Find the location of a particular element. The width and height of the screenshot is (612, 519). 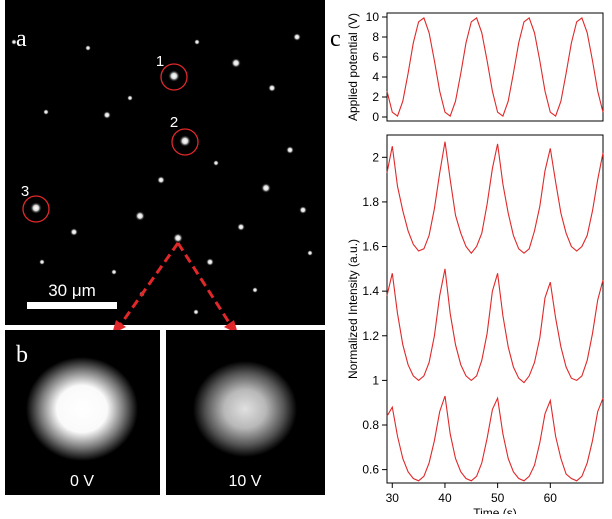

spot-label: 2 is located at coordinates (174, 122).